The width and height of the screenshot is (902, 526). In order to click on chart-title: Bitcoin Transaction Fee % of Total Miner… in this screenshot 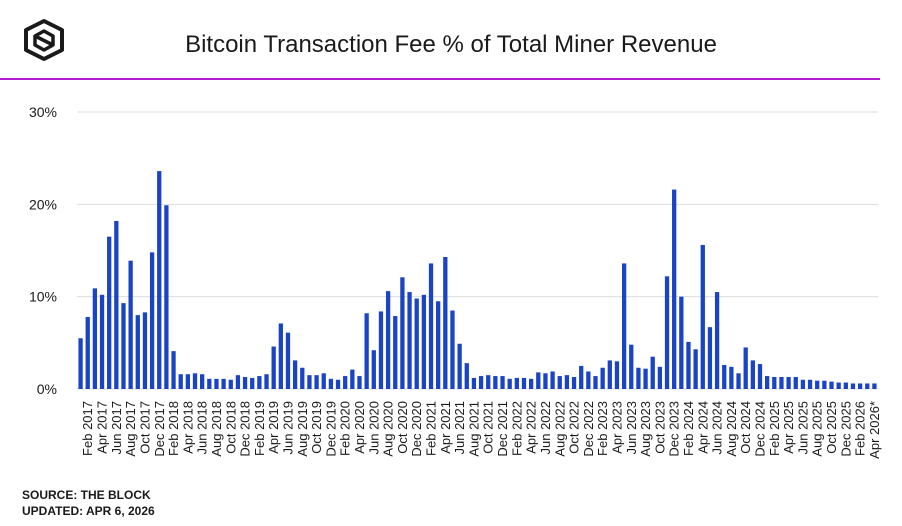, I will do `click(451, 44)`.